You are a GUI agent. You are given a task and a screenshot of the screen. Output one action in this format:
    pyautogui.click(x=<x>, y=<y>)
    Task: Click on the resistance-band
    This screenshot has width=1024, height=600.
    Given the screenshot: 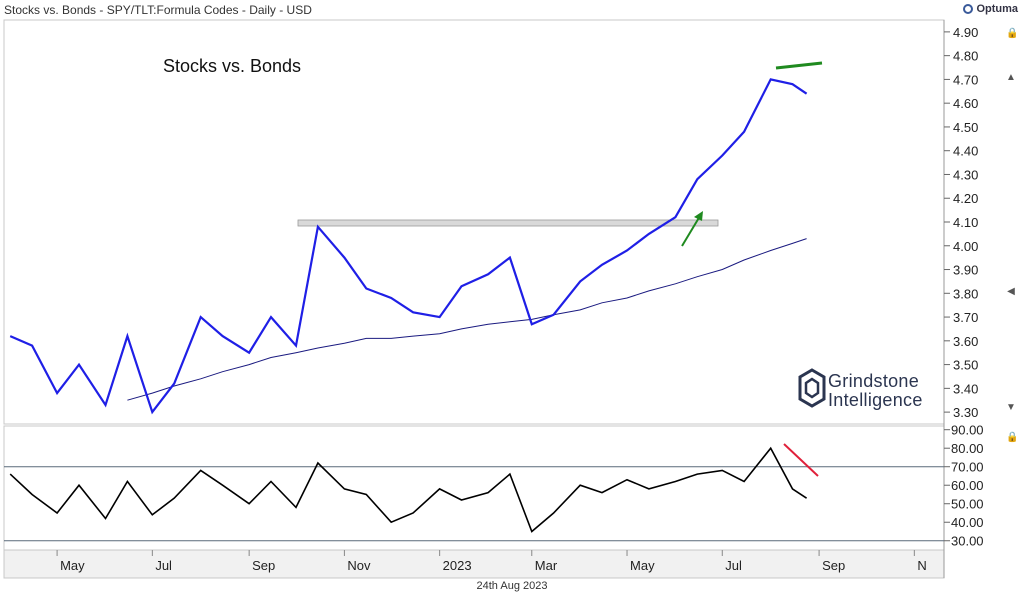 What is the action you would take?
    pyautogui.click(x=508, y=223)
    